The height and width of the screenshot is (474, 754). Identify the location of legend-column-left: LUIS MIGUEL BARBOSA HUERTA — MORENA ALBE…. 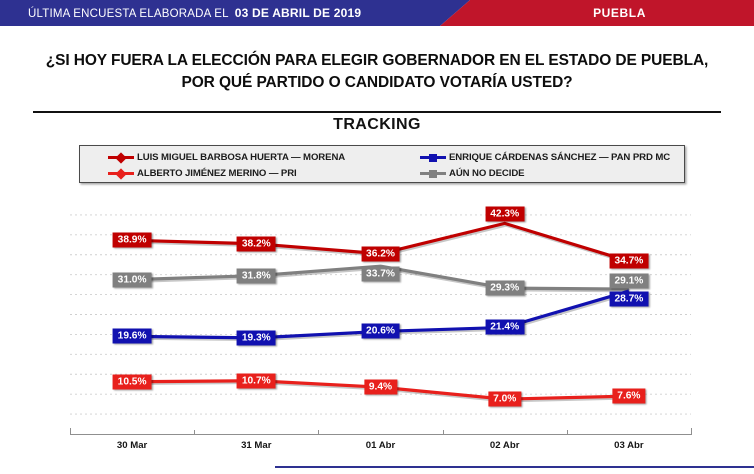
(226, 166).